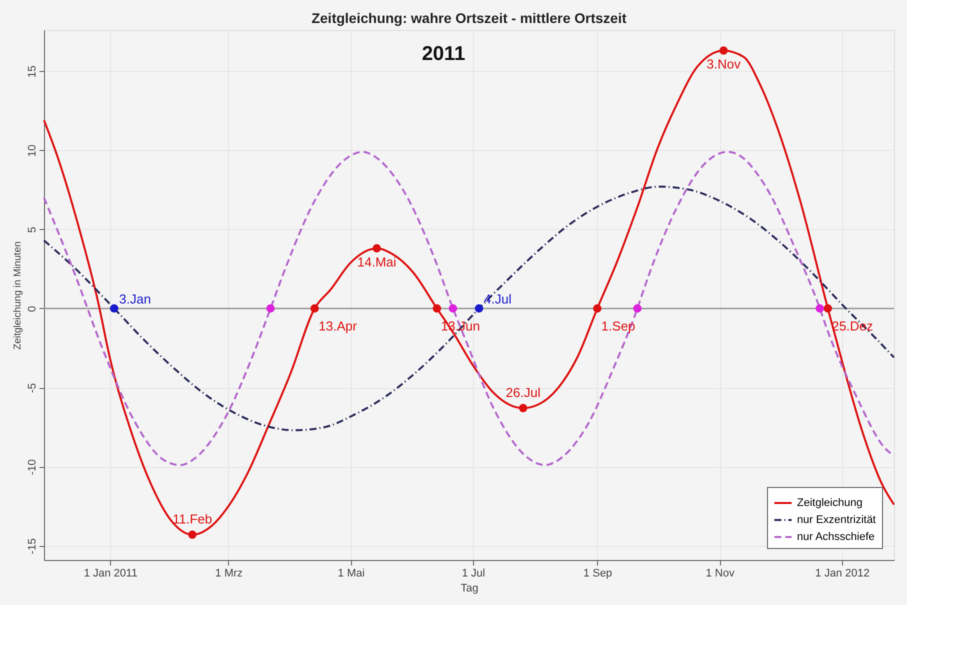 The width and height of the screenshot is (975, 645). I want to click on y-tick-label: 10, so click(32, 150).